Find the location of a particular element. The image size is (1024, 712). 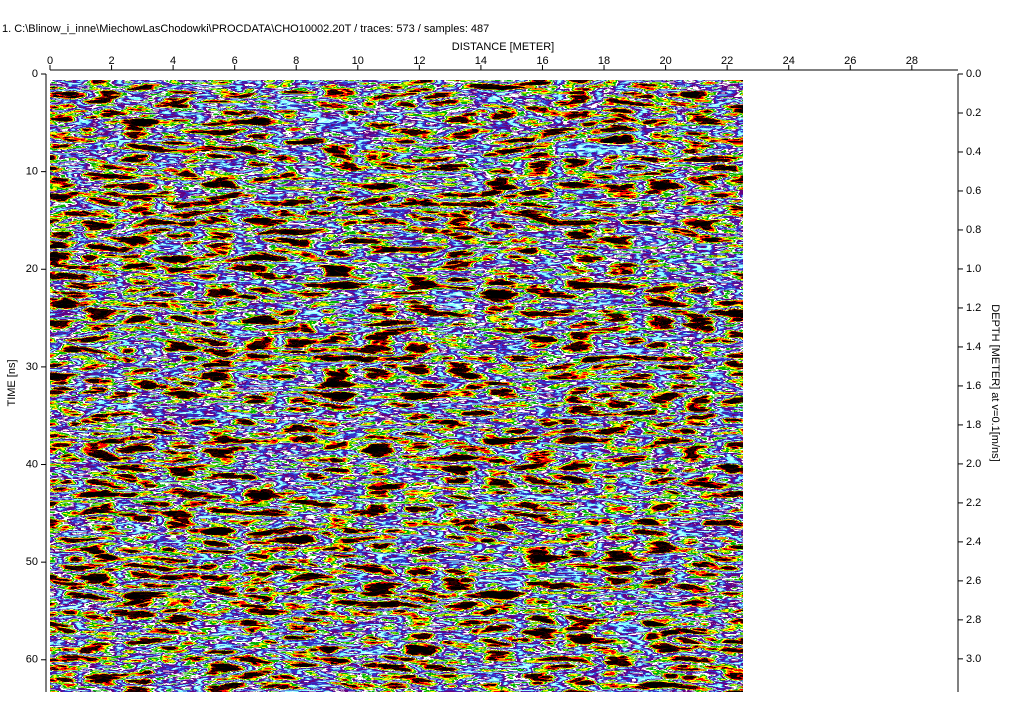

y2-tick-label: 2.6 is located at coordinates (973, 581).